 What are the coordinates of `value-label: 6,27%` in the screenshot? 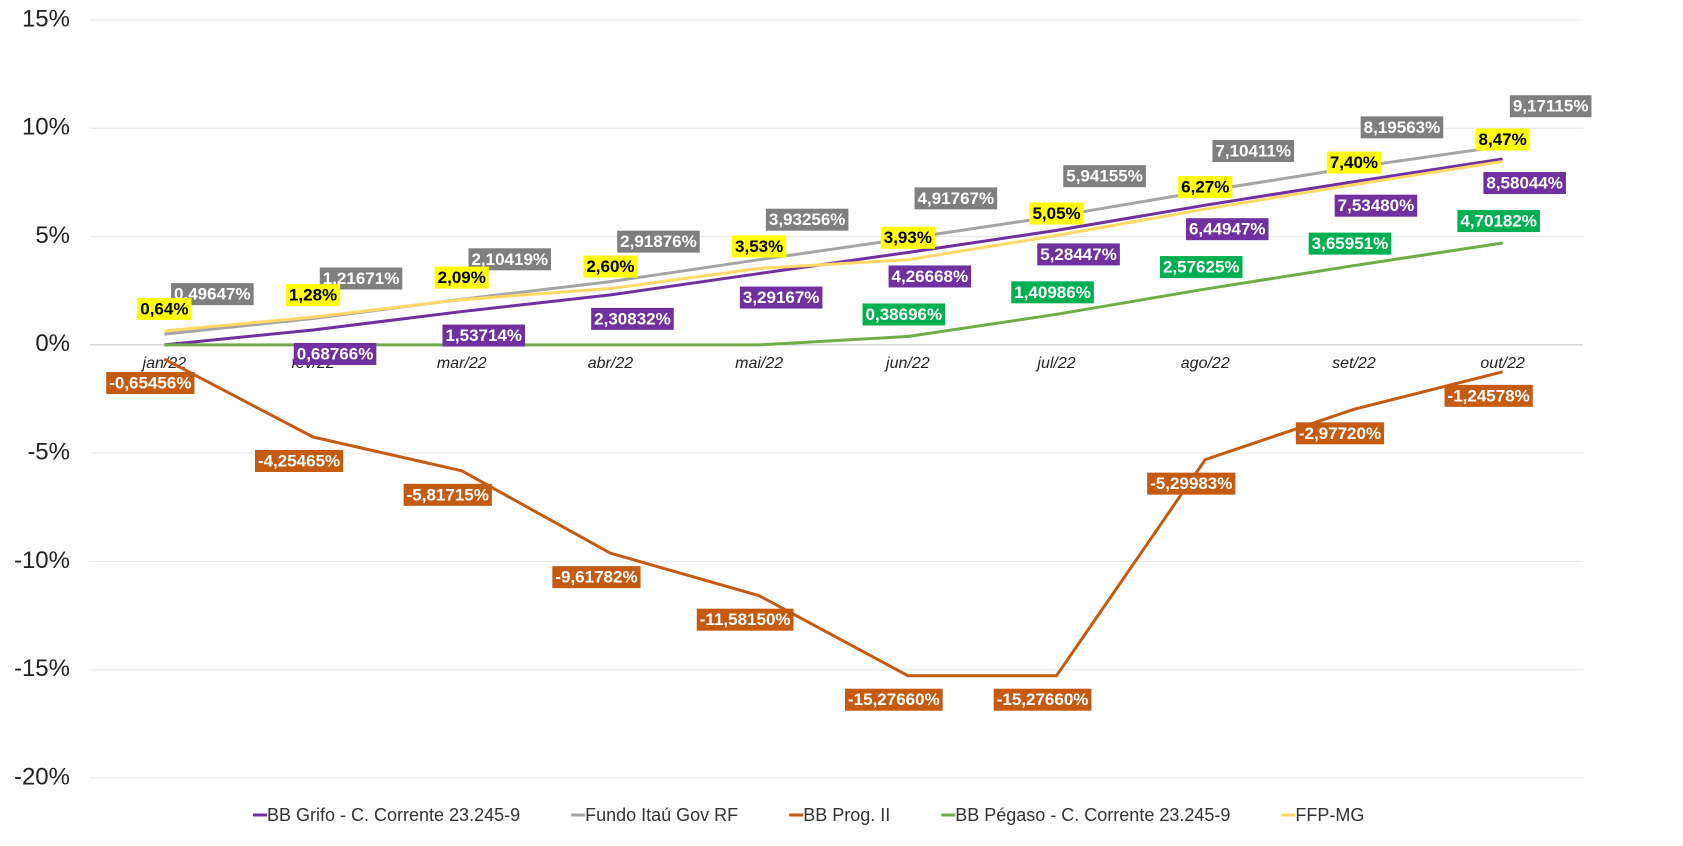 It's located at (1205, 187).